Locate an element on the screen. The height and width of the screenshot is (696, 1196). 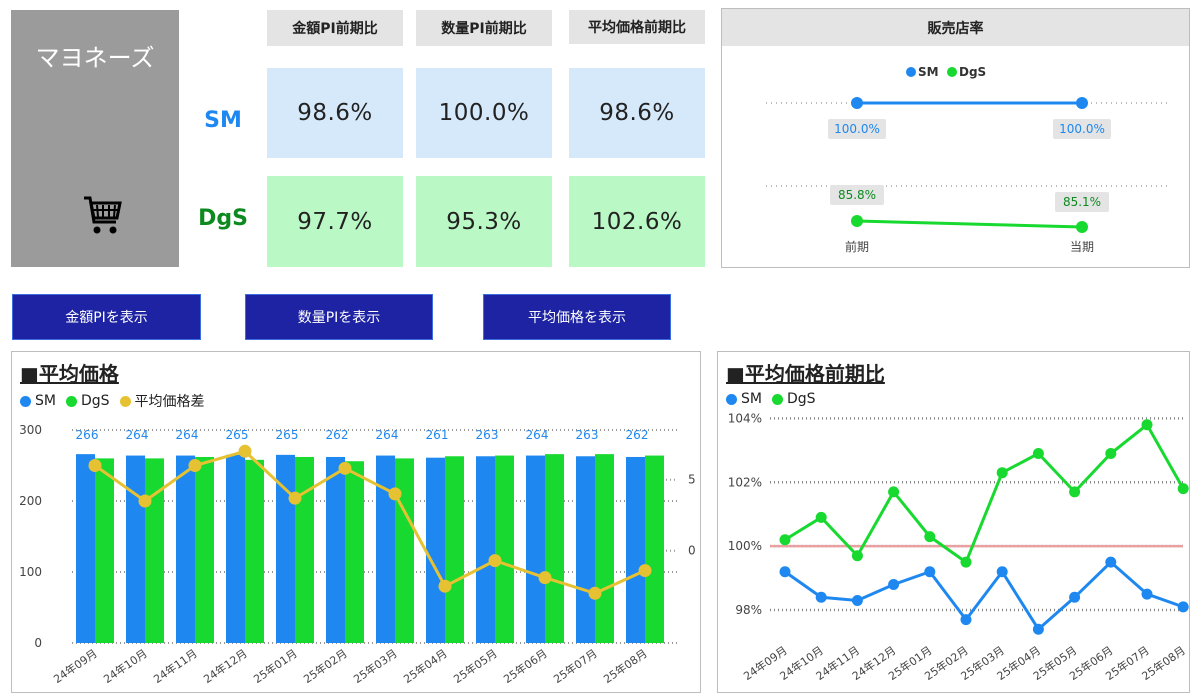
bar-data-label: 262 is located at coordinates (337, 435).